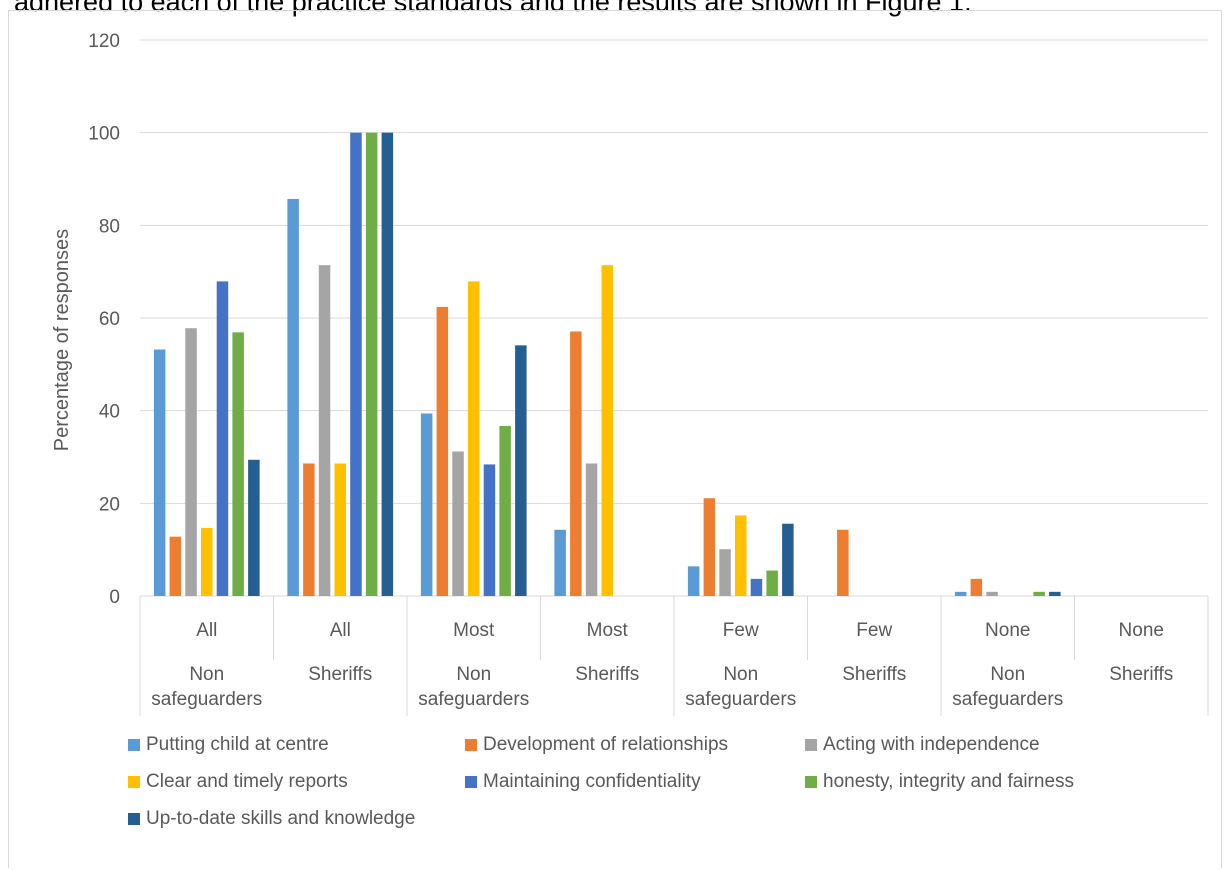 The image size is (1230, 870). Describe the element at coordinates (237, 744) in the screenshot. I see `legend-label: Putting child at centre` at that location.